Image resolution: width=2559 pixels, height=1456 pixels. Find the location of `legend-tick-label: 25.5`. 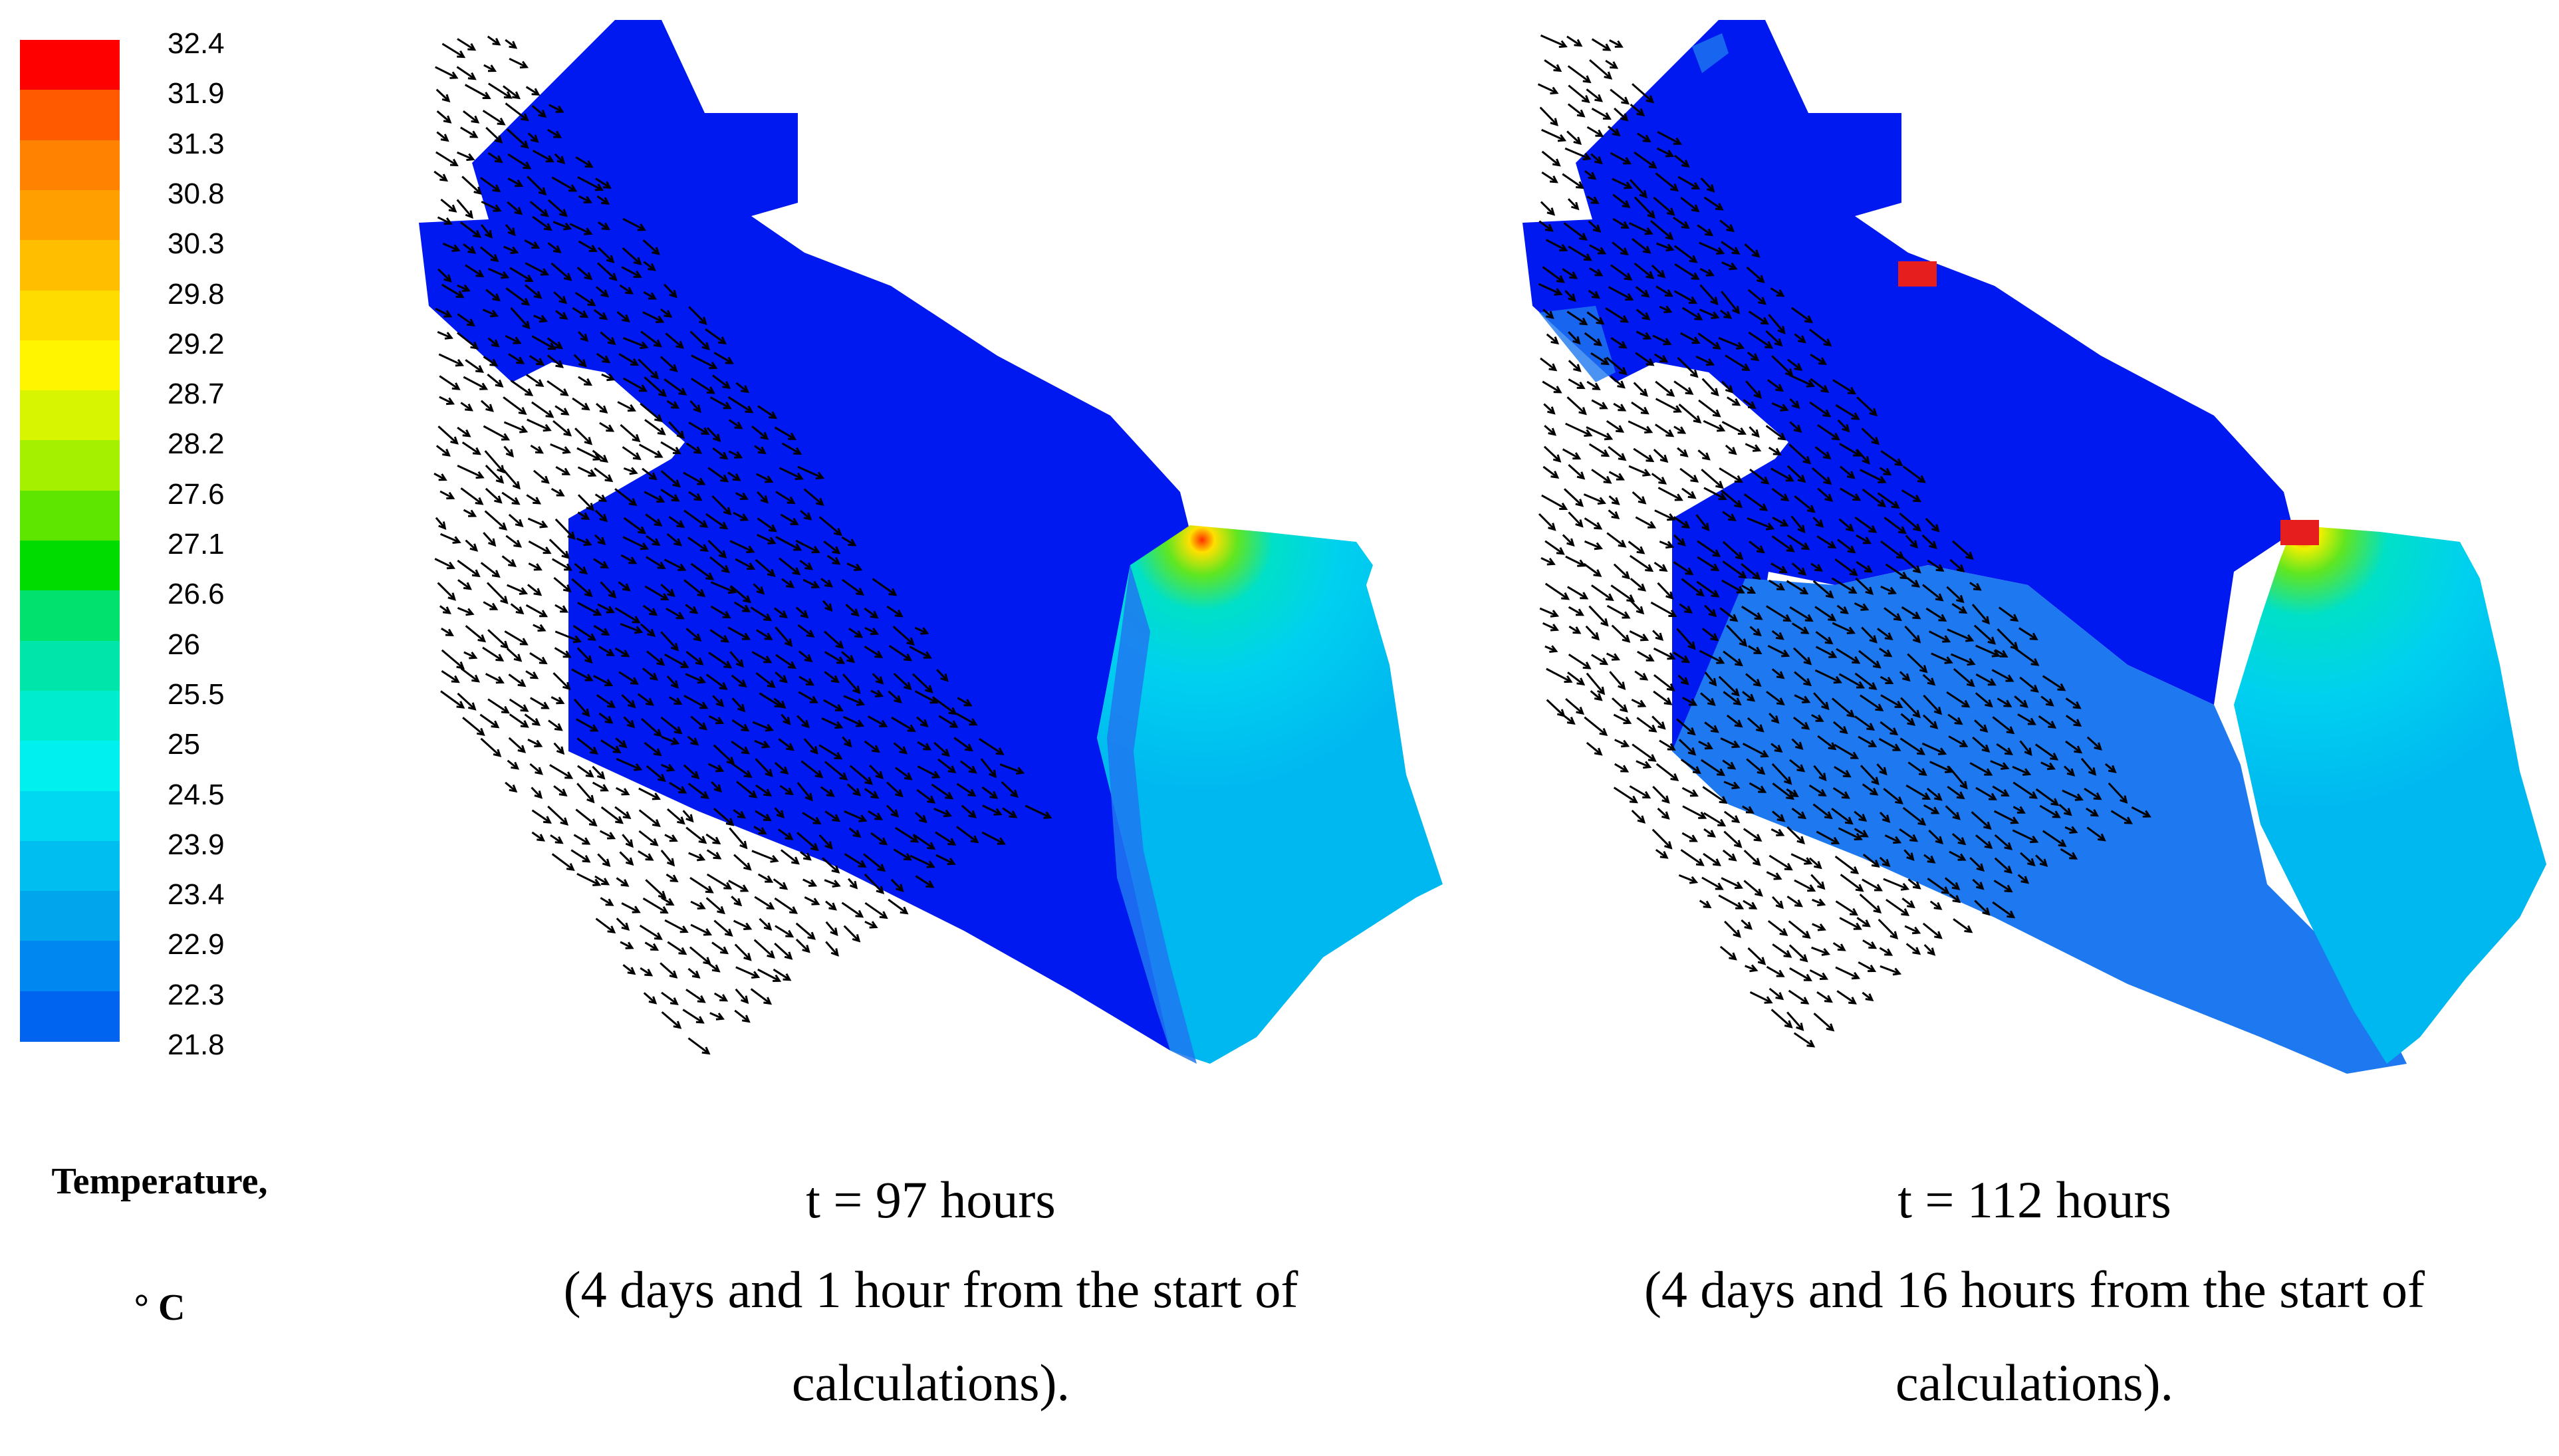

legend-tick-label: 25.5 is located at coordinates (196, 694).